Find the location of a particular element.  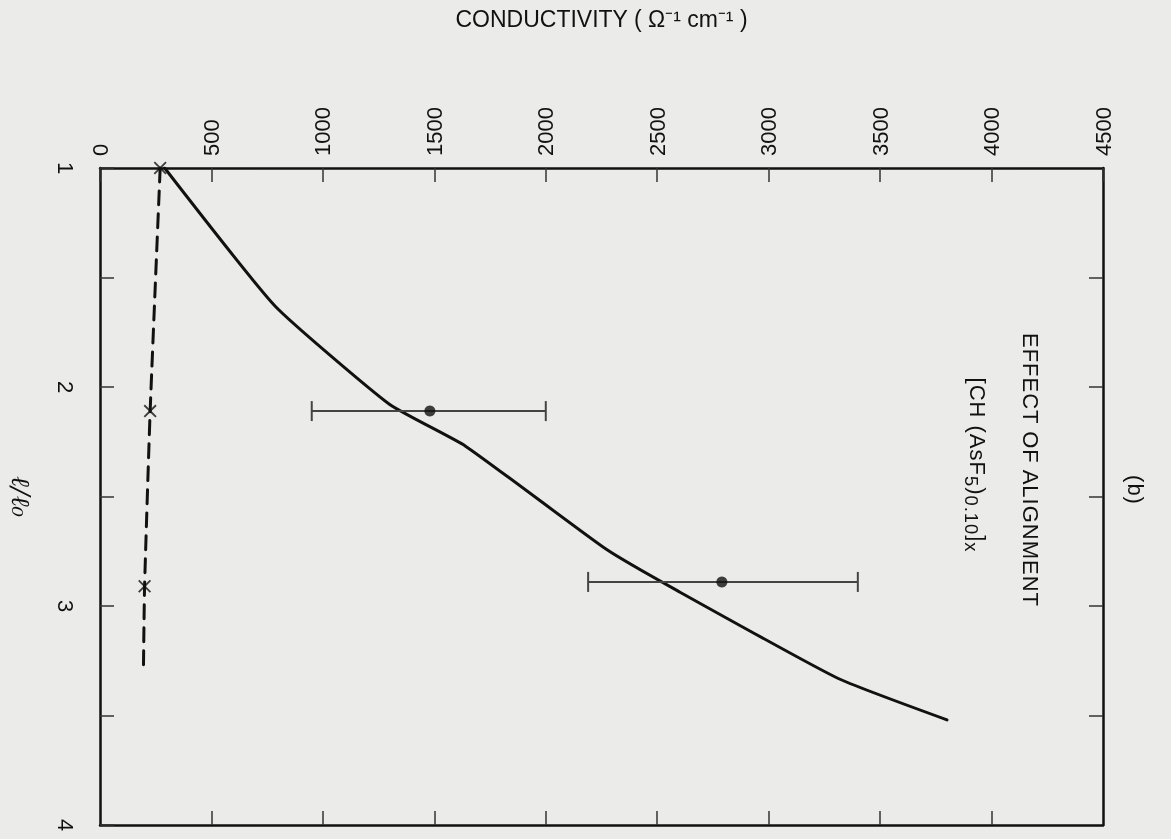

x-tick-label: 2000 is located at coordinates (546, 131).